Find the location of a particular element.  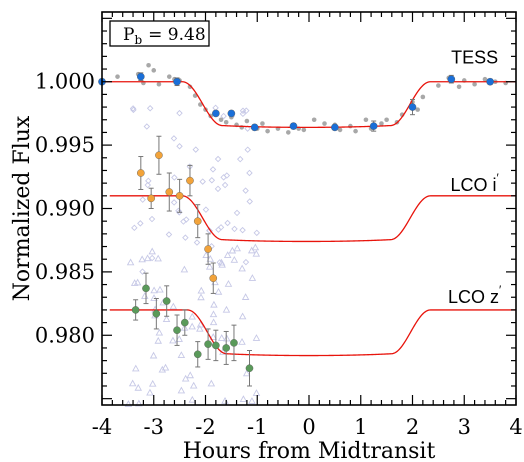

series-label-tess: TESS is located at coordinates (474, 58).